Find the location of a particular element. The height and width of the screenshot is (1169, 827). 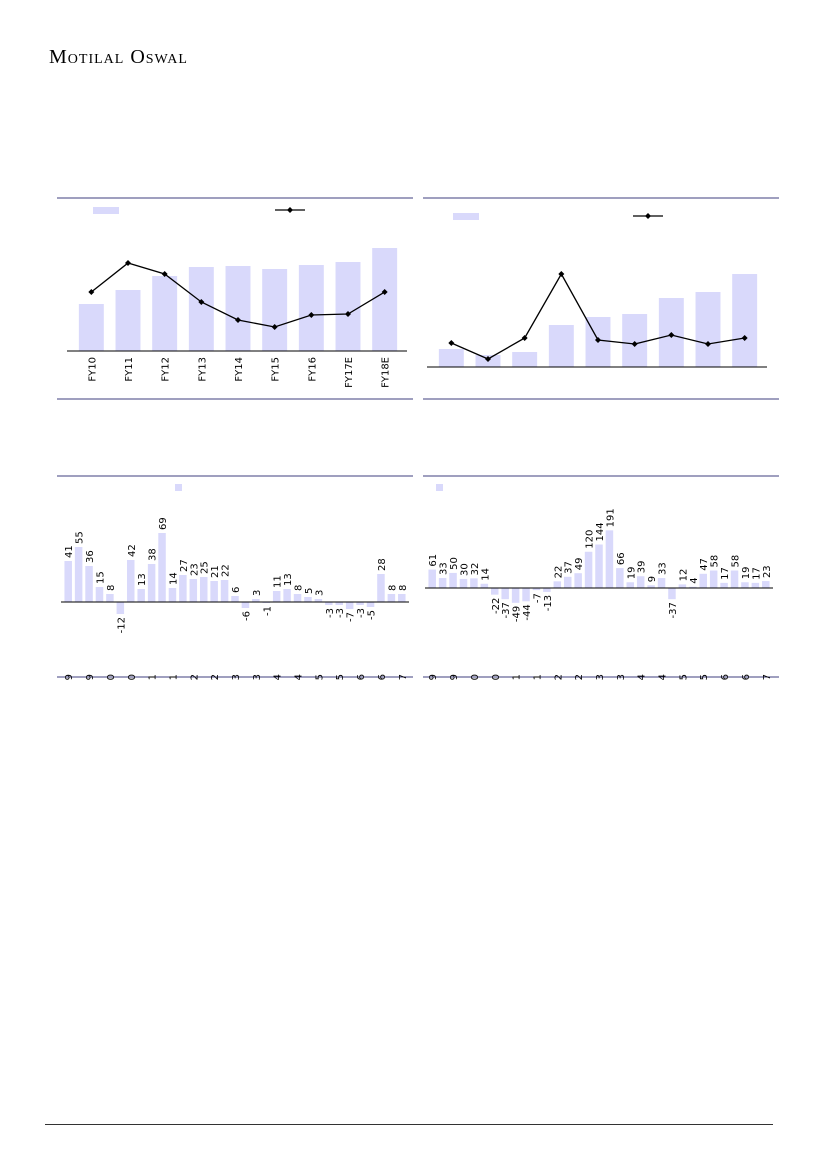

data-label: -44 is located at coordinates (527, 612).